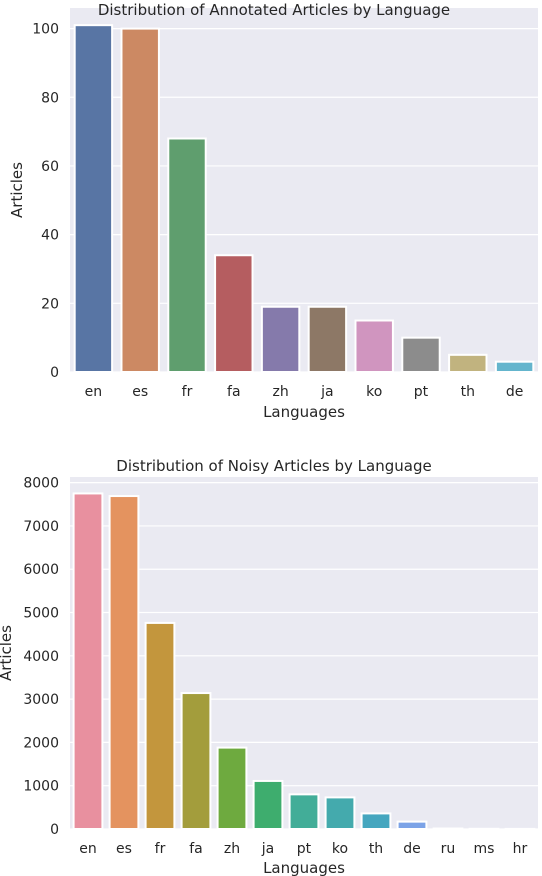 This screenshot has height=876, width=542. What do you see at coordinates (484, 849) in the screenshot?
I see `x-tick-label: ms` at bounding box center [484, 849].